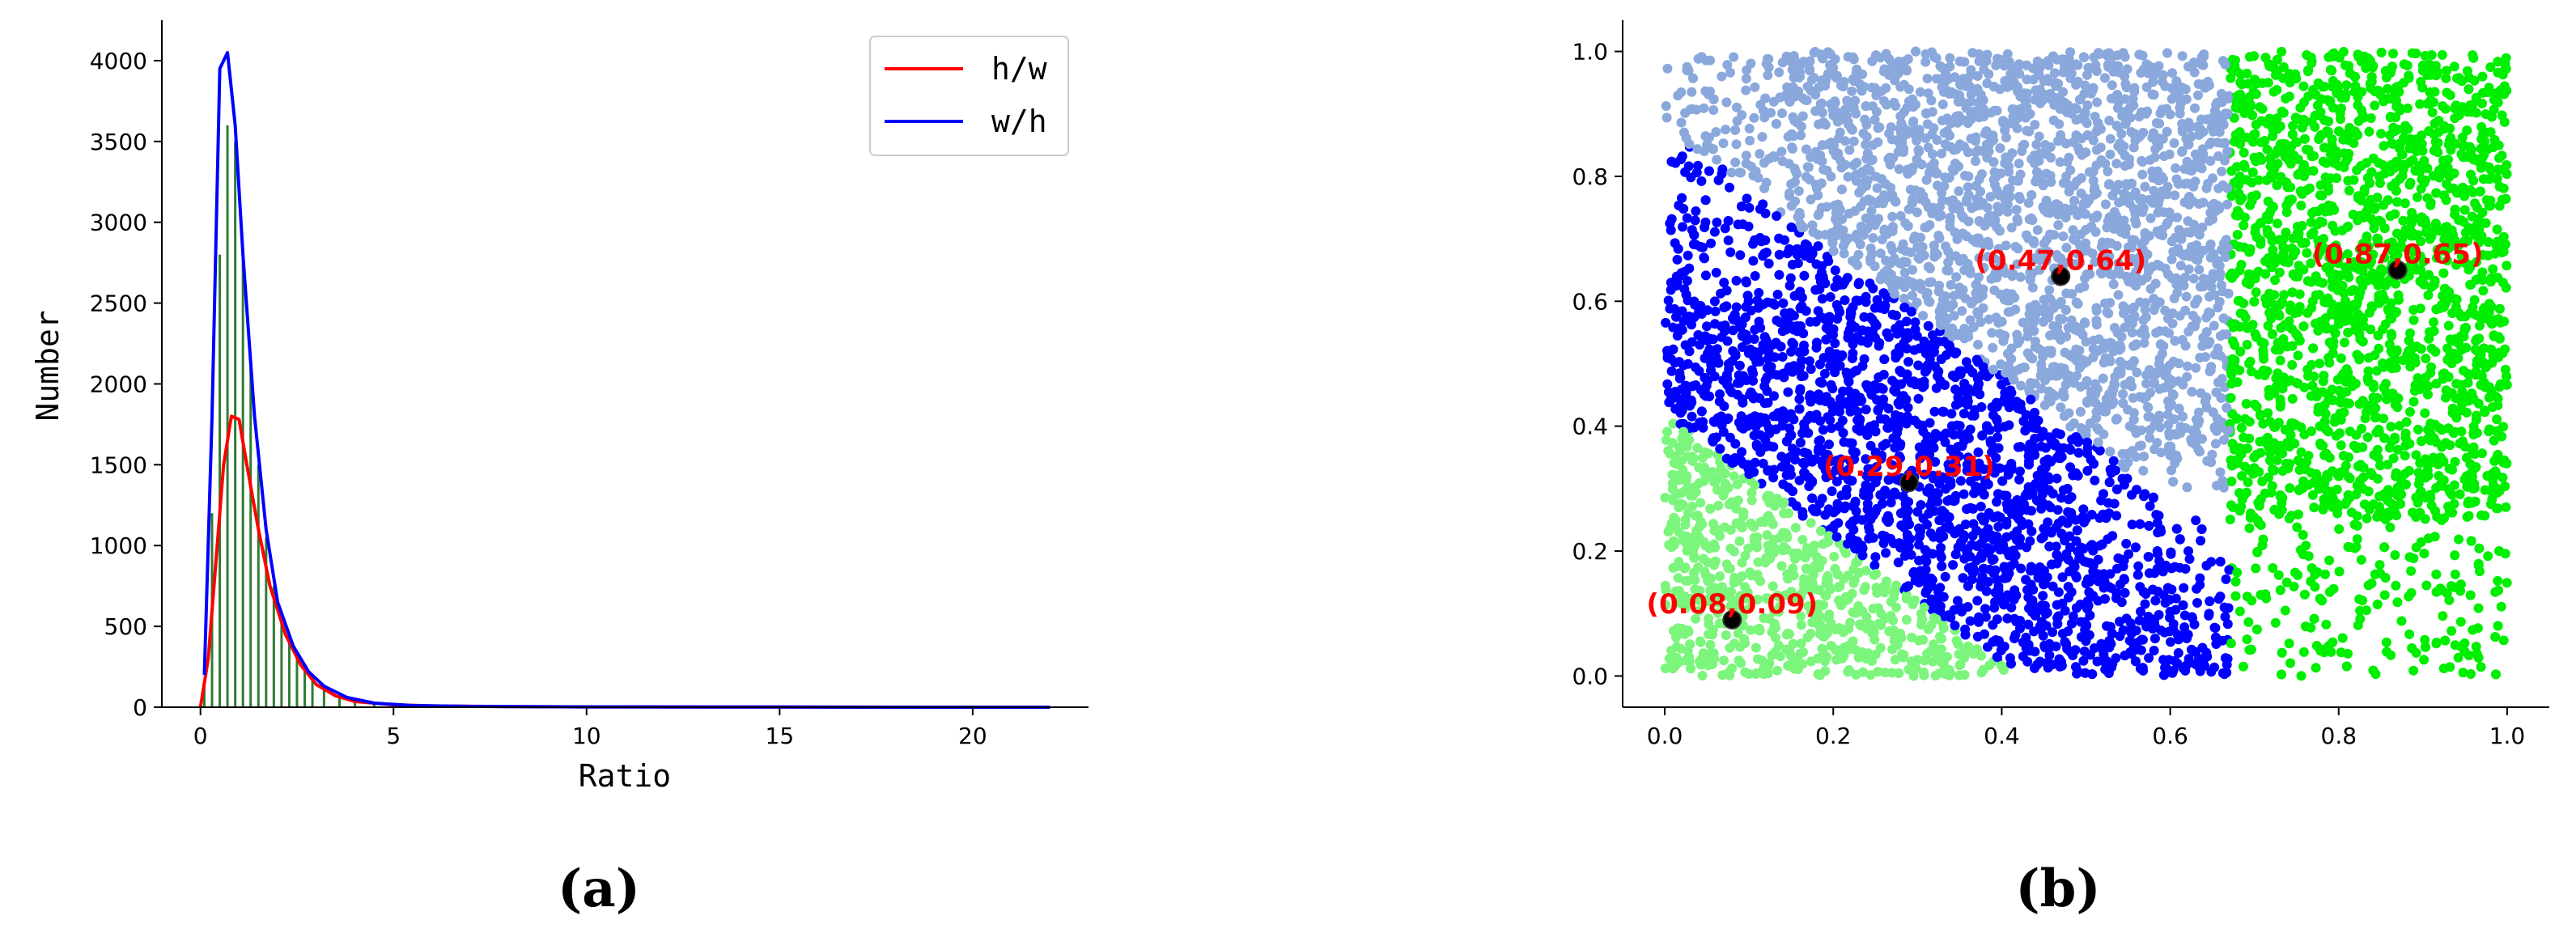  I want to click on y-axis-label: Number, so click(48, 365).